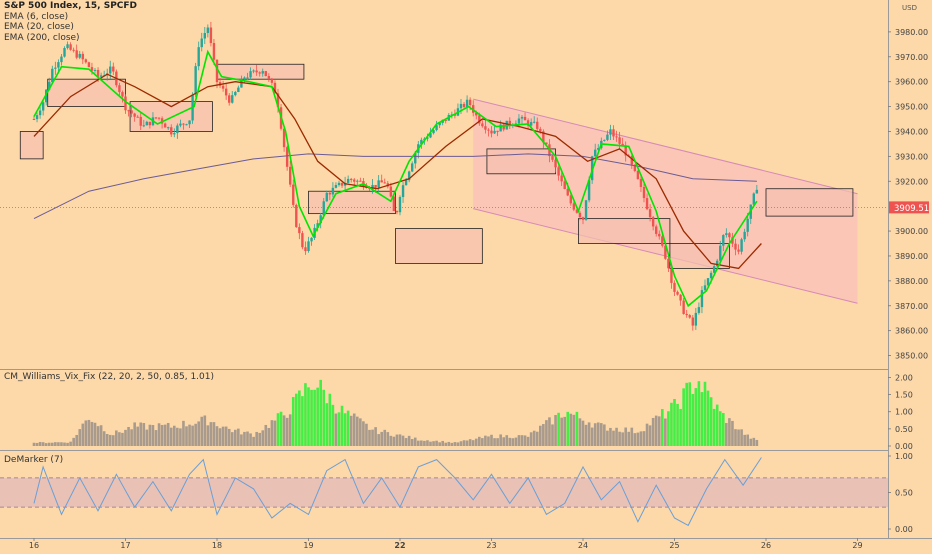  Describe the element at coordinates (395, 412) in the screenshot. I see `vix-fix-pane` at that location.